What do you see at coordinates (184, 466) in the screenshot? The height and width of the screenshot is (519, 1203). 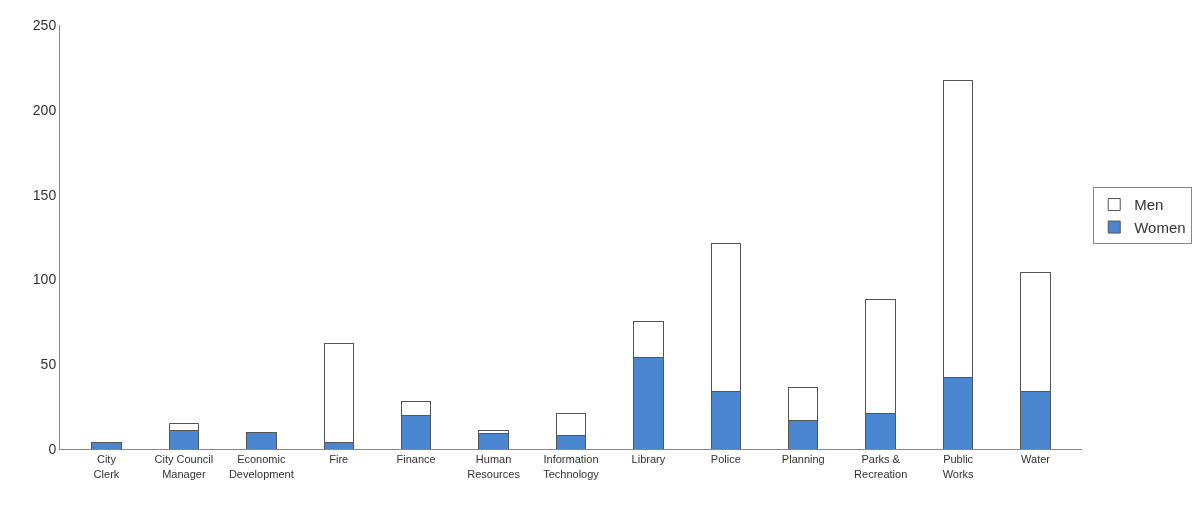 I see `x-tick-label: City Council Manager` at bounding box center [184, 466].